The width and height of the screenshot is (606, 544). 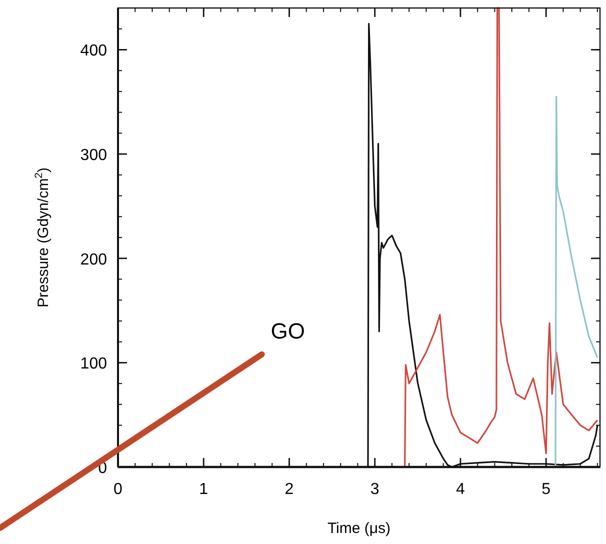 What do you see at coordinates (203, 489) in the screenshot?
I see `x-tick-label: 1` at bounding box center [203, 489].